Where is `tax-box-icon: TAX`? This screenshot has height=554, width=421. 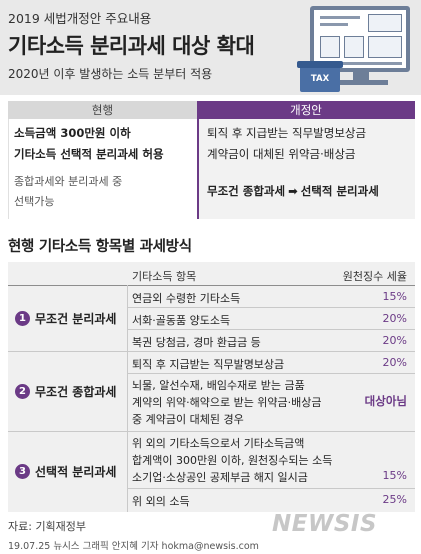 tax-box-icon: TAX is located at coordinates (320, 76).